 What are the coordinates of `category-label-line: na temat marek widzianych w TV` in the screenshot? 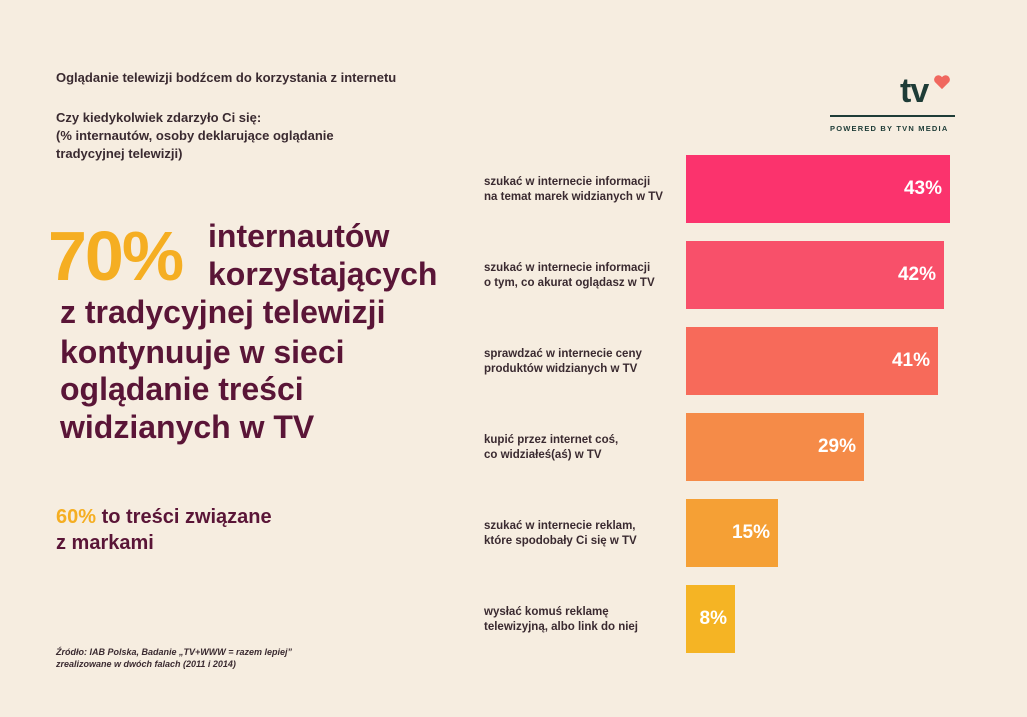 It's located at (573, 197).